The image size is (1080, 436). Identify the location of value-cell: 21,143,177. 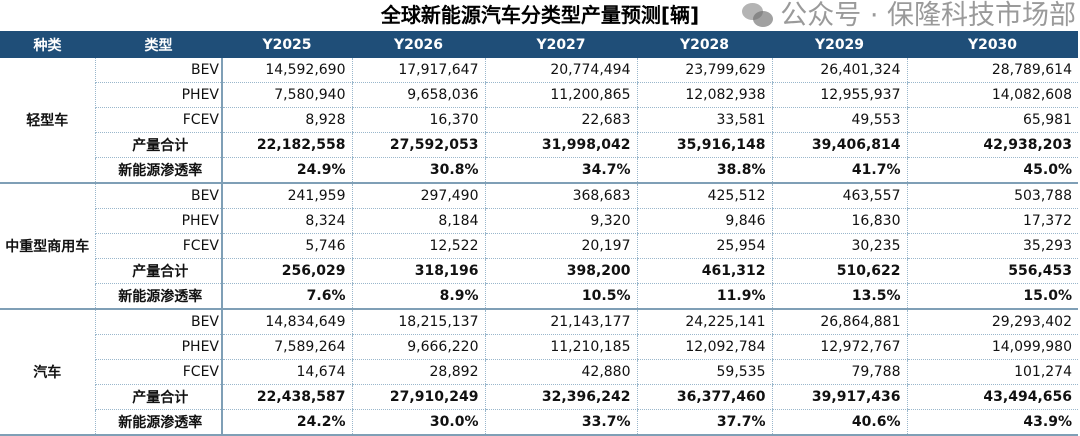
(560, 322).